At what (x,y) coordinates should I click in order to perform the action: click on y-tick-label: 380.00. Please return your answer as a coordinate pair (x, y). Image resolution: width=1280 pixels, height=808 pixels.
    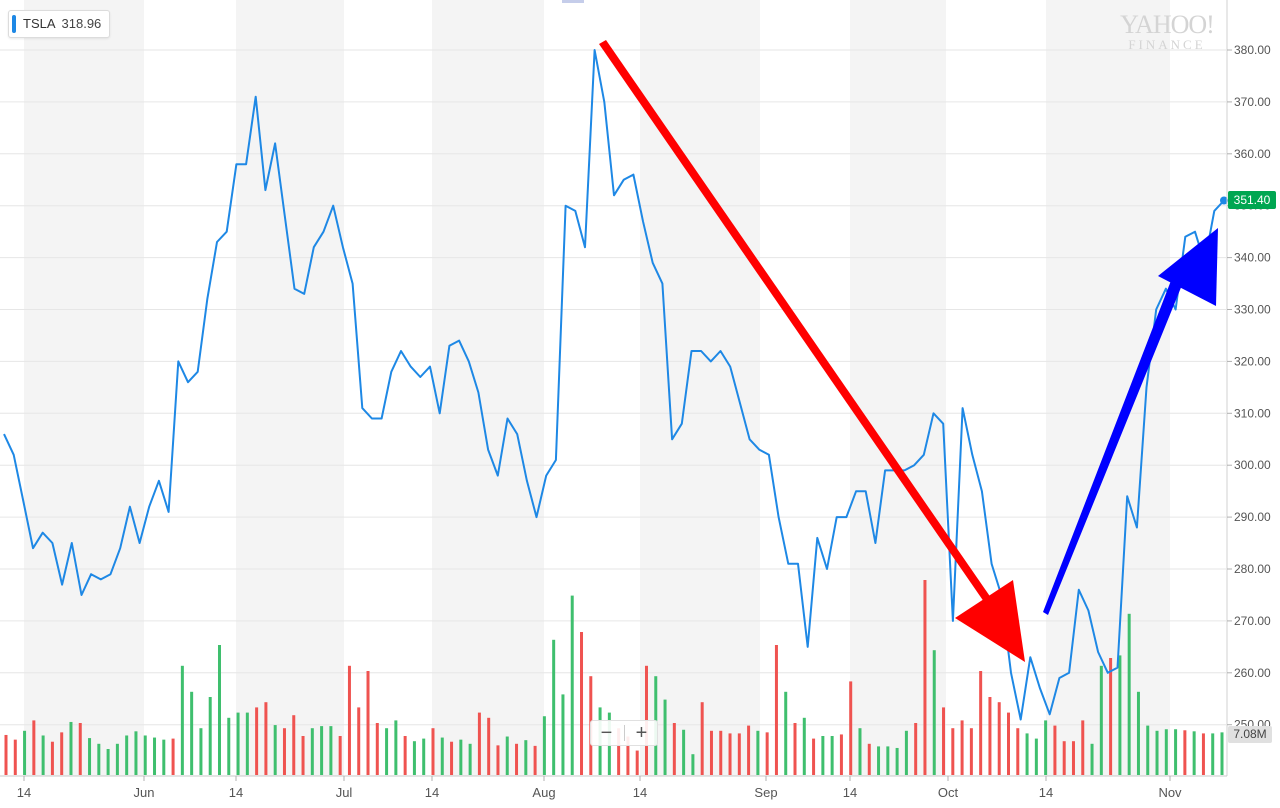
    Looking at the image, I should click on (1252, 50).